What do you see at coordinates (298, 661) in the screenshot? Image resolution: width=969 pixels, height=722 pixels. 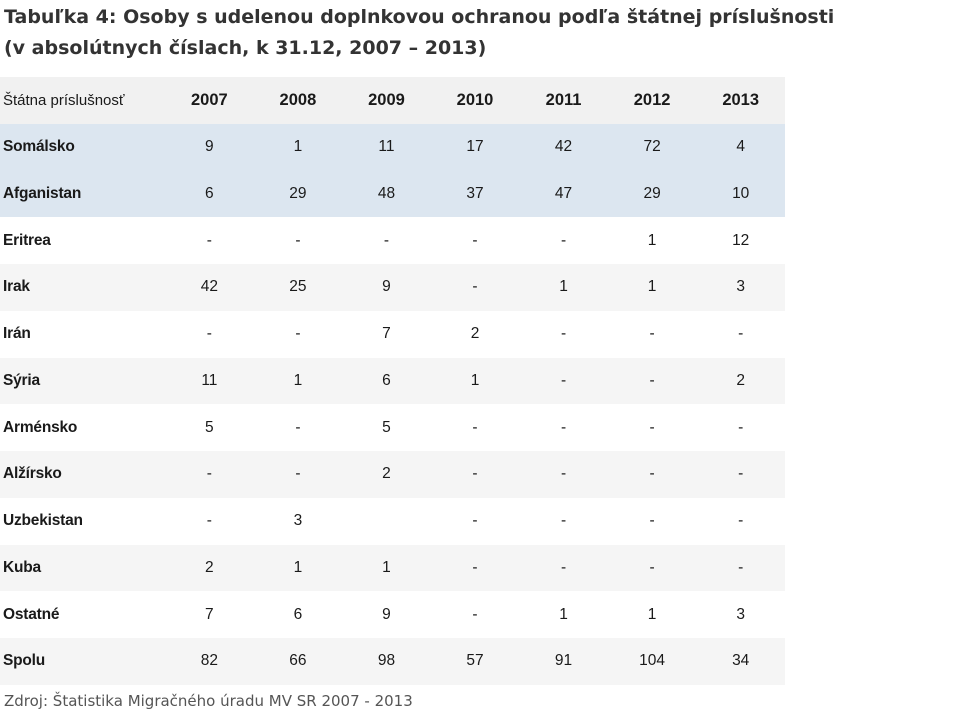 I see `value-cell: 66` at bounding box center [298, 661].